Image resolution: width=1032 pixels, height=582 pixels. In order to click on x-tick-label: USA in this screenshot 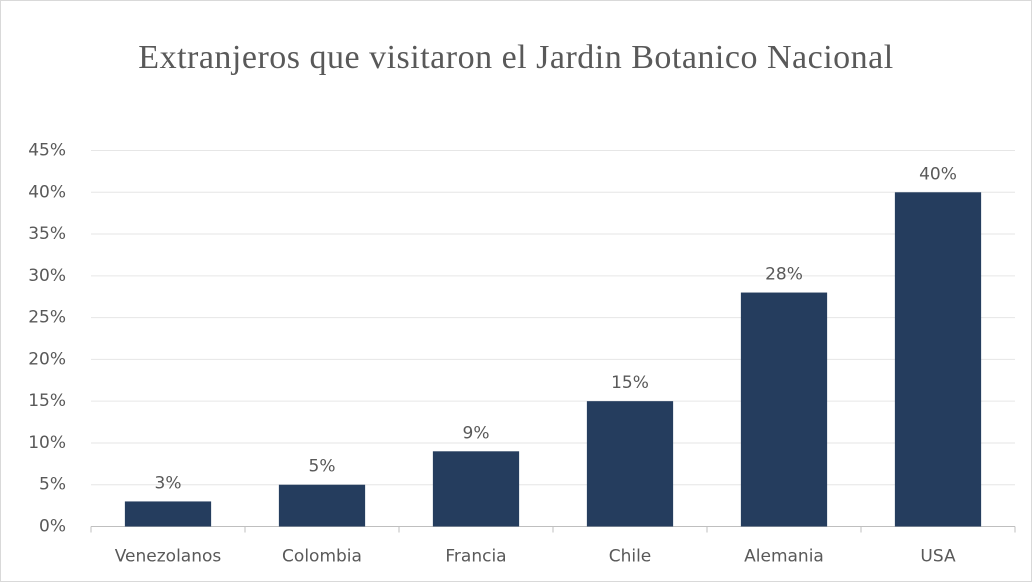, I will do `click(938, 557)`.